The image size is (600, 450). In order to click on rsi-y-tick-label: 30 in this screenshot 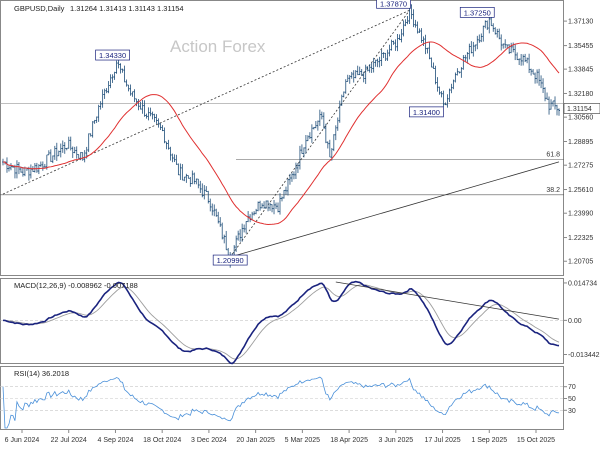, I will do `click(572, 411)`.